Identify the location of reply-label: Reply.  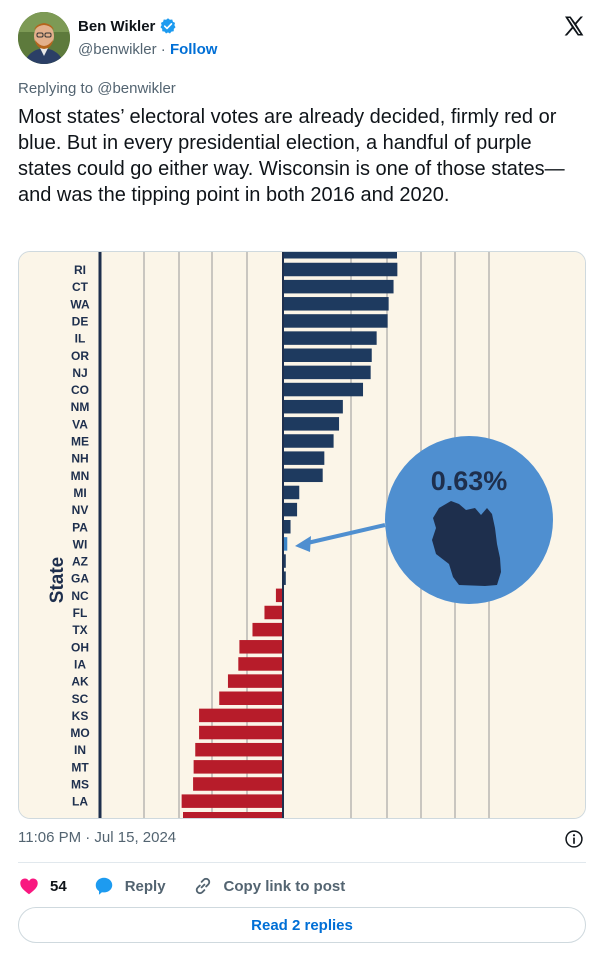
(145, 886).